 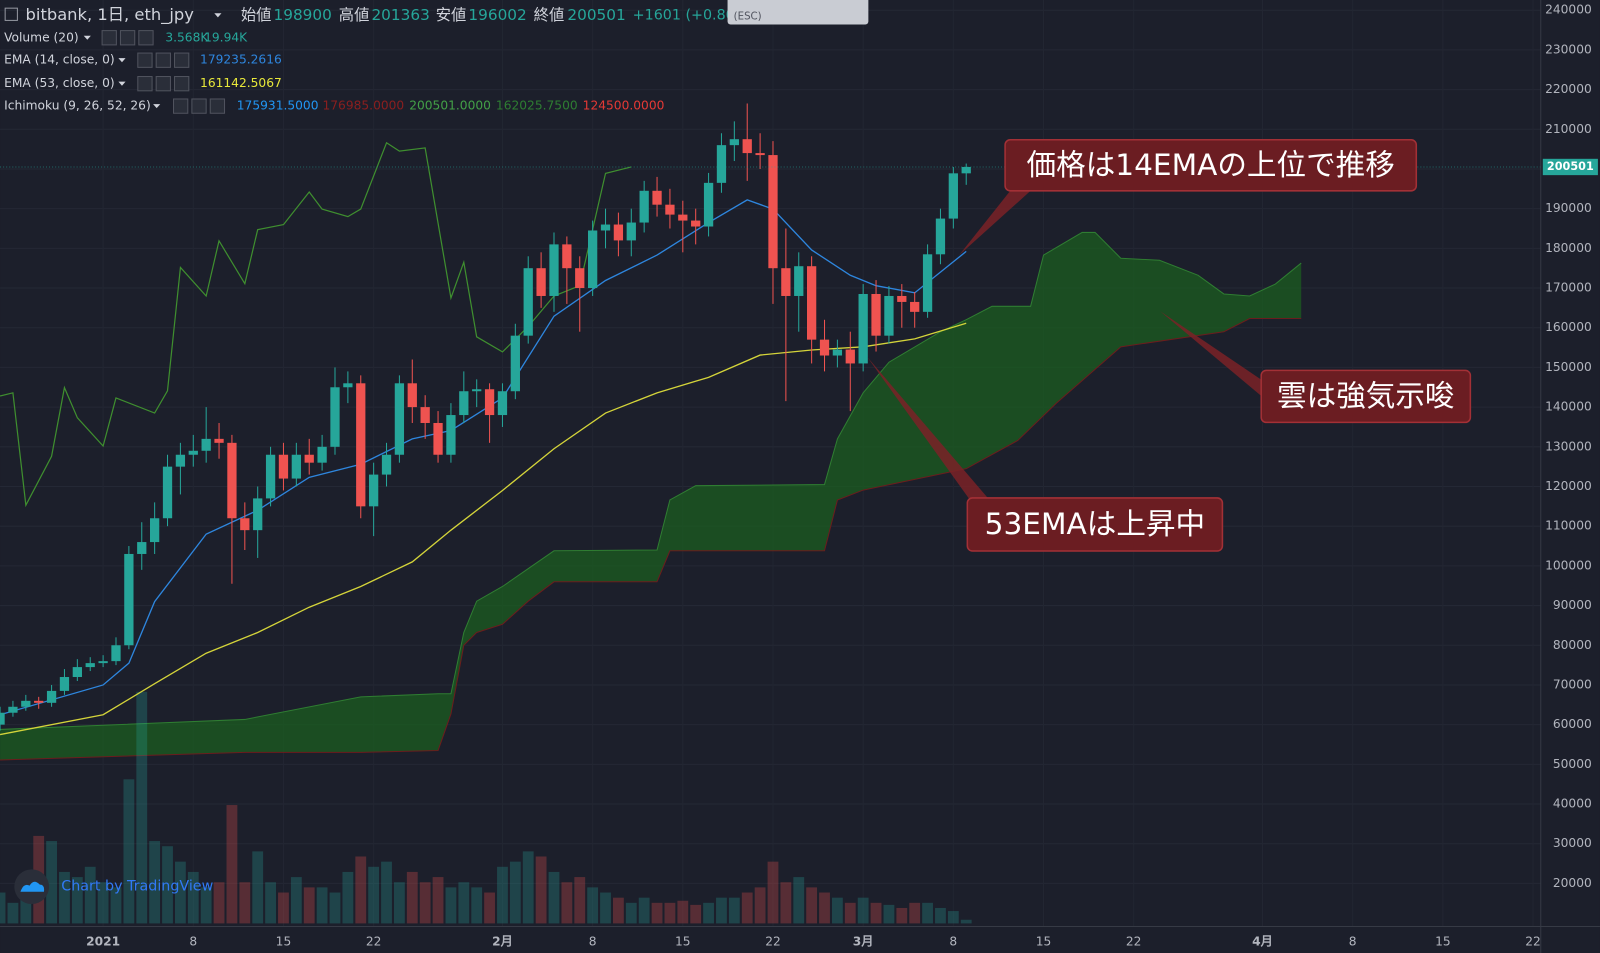 What do you see at coordinates (1211, 165) in the screenshot?
I see `callout-box` at bounding box center [1211, 165].